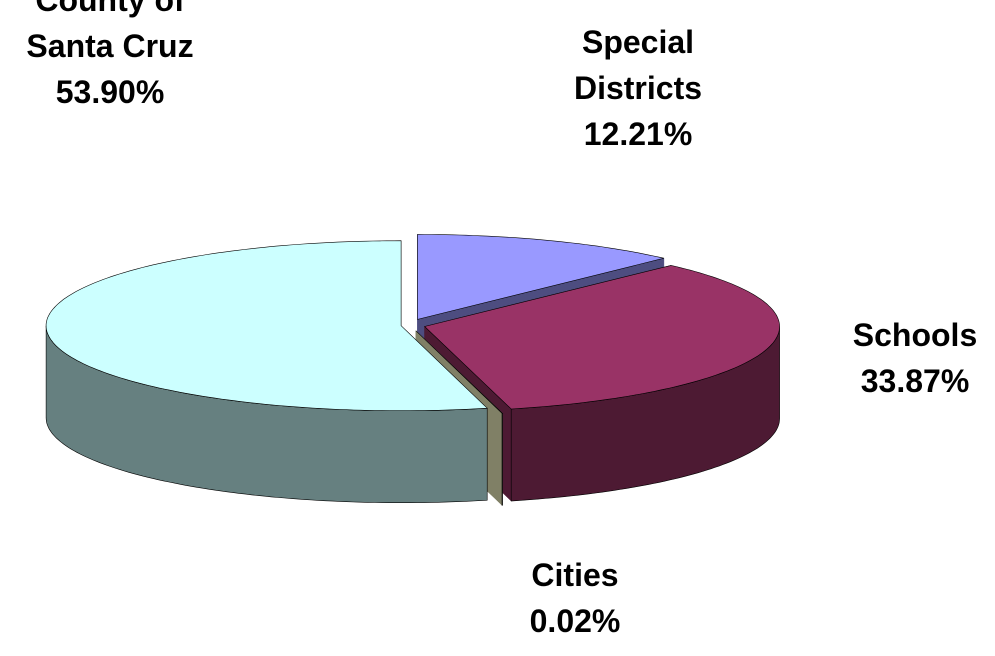  What do you see at coordinates (890, 358) in the screenshot?
I see `slice-label: Schools 33.87%` at bounding box center [890, 358].